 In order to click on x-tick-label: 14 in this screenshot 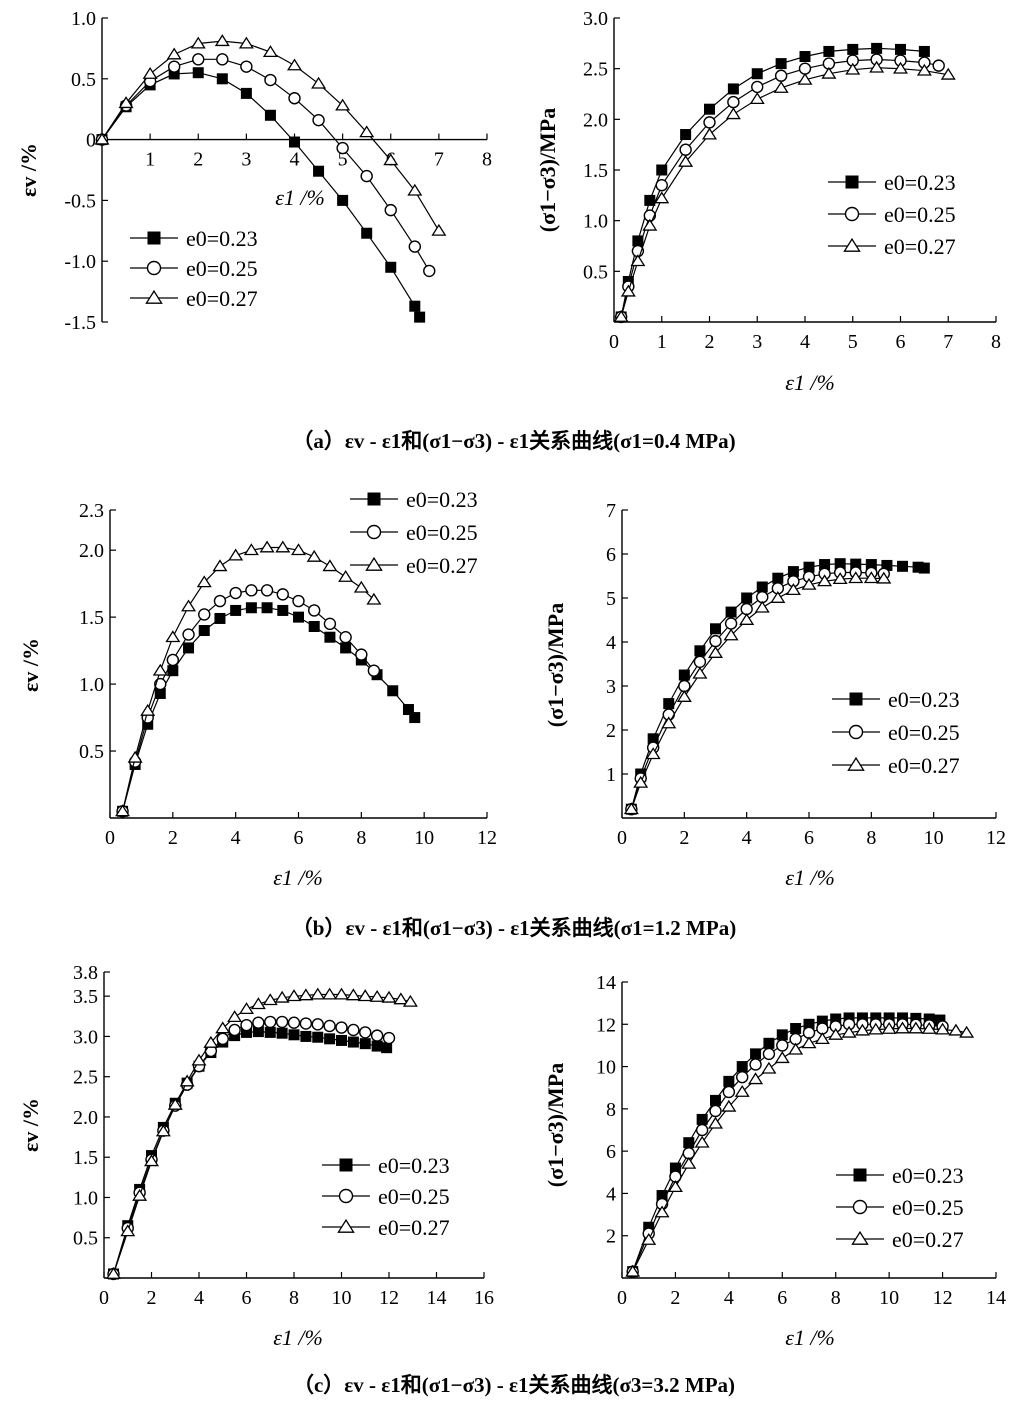, I will do `click(996, 1298)`.